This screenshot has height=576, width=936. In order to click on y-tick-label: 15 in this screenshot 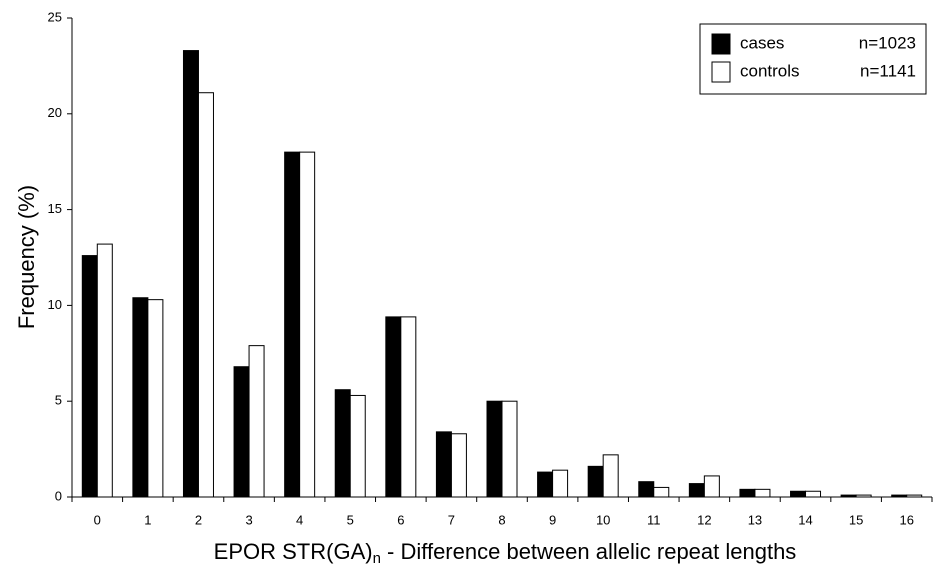, I will do `click(55, 208)`.